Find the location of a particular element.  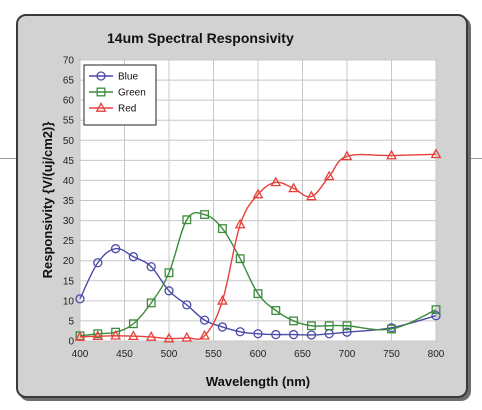

legend-label-blue: Blue is located at coordinates (128, 77).